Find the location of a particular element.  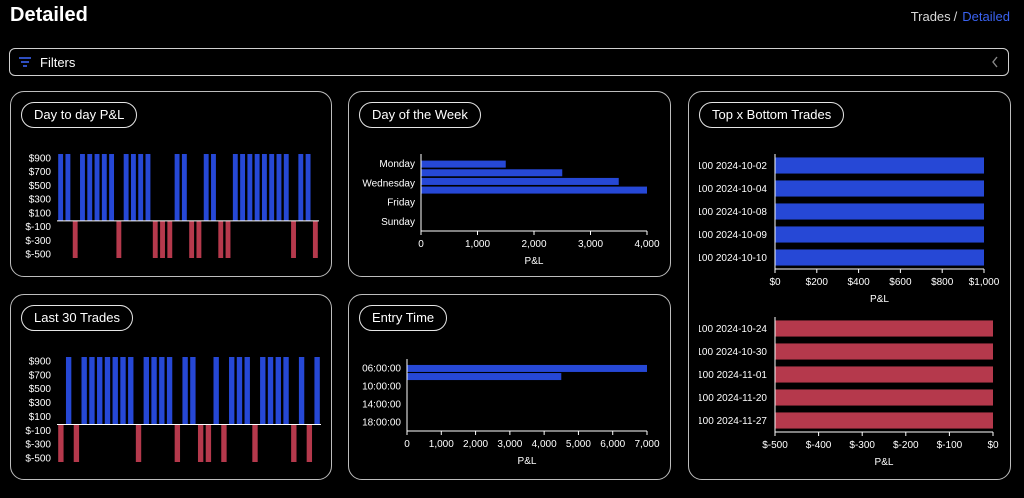

x-tick-label: 4,000 is located at coordinates (544, 444).